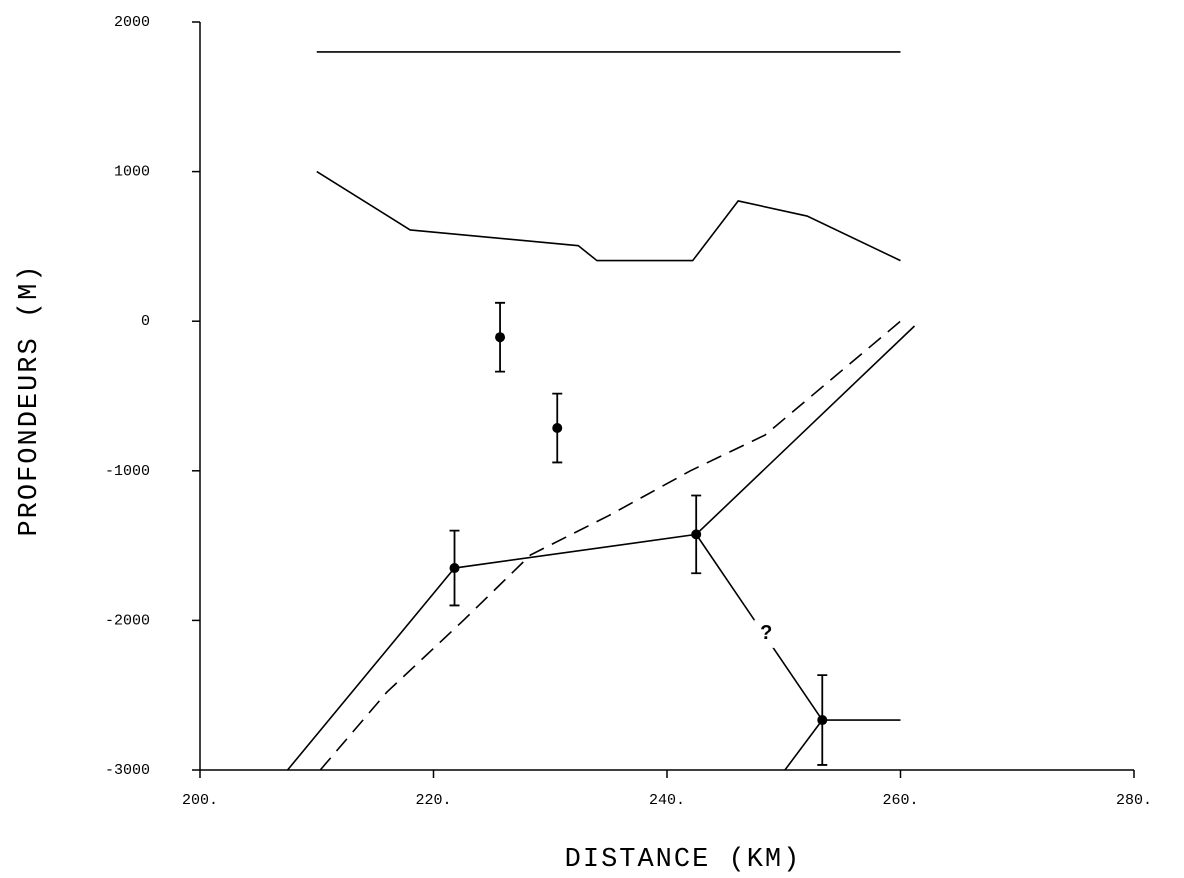 The width and height of the screenshot is (1184, 878). I want to click on y-tick-label: 2000, so click(132, 22).